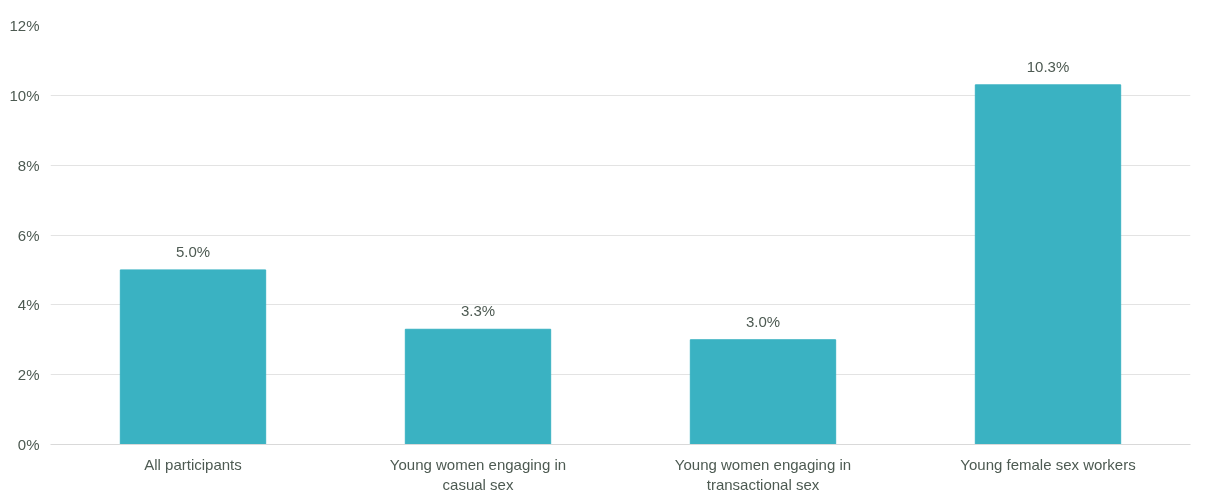  I want to click on y-tick-label: 8%, so click(28, 165).